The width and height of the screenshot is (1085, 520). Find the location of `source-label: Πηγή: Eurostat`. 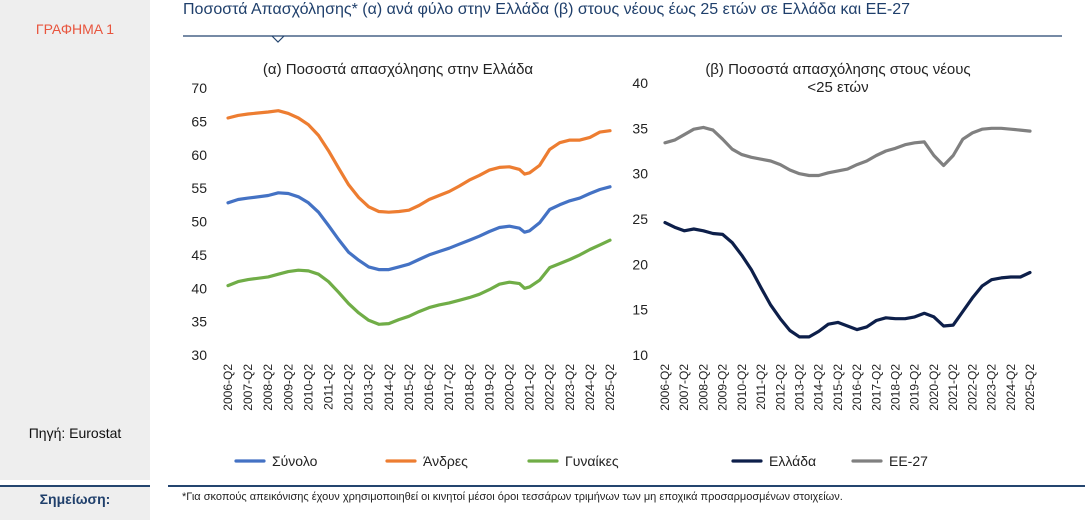

source-label: Πηγή: Eurostat is located at coordinates (75, 433).